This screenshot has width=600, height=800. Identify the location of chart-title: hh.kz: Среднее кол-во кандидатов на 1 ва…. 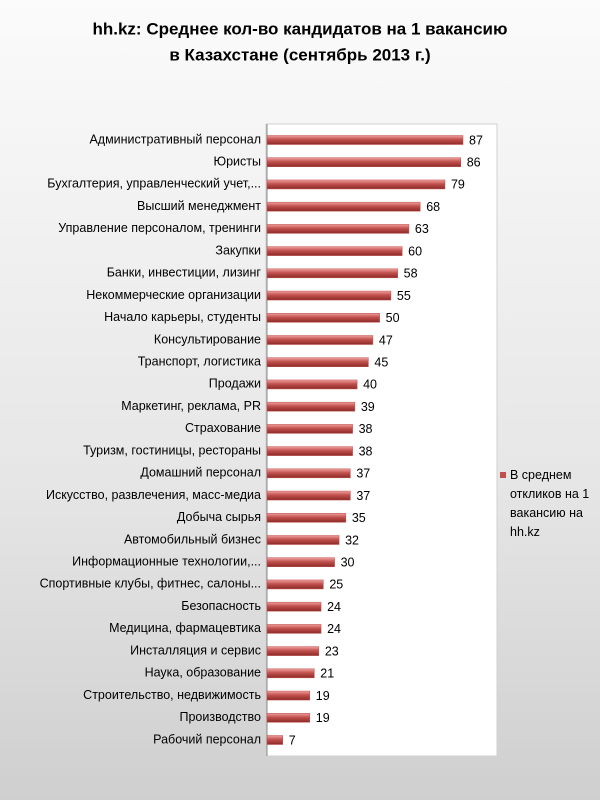
(299, 28).